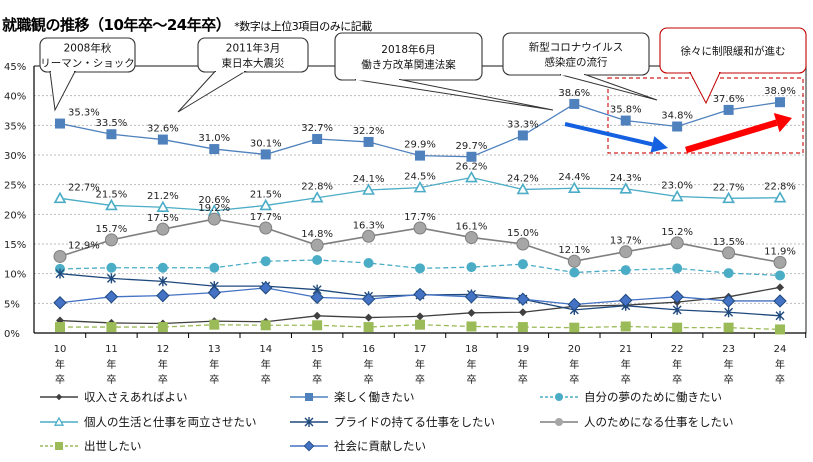 This screenshot has width=813, height=462. I want to click on y-tick-label: 40%, so click(15, 97).